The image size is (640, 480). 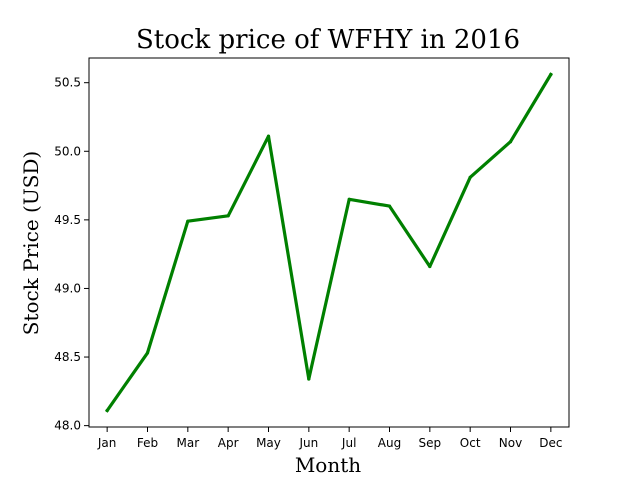 I want to click on y-axis-label: Stock Price (USD), so click(x=31, y=243).